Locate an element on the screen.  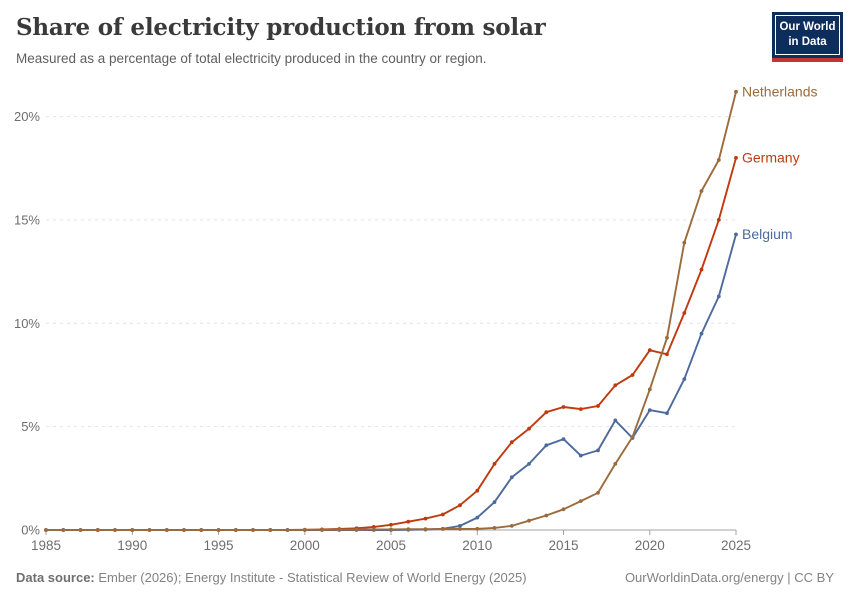
logo-box: Our World in Data is located at coordinates (807, 35).